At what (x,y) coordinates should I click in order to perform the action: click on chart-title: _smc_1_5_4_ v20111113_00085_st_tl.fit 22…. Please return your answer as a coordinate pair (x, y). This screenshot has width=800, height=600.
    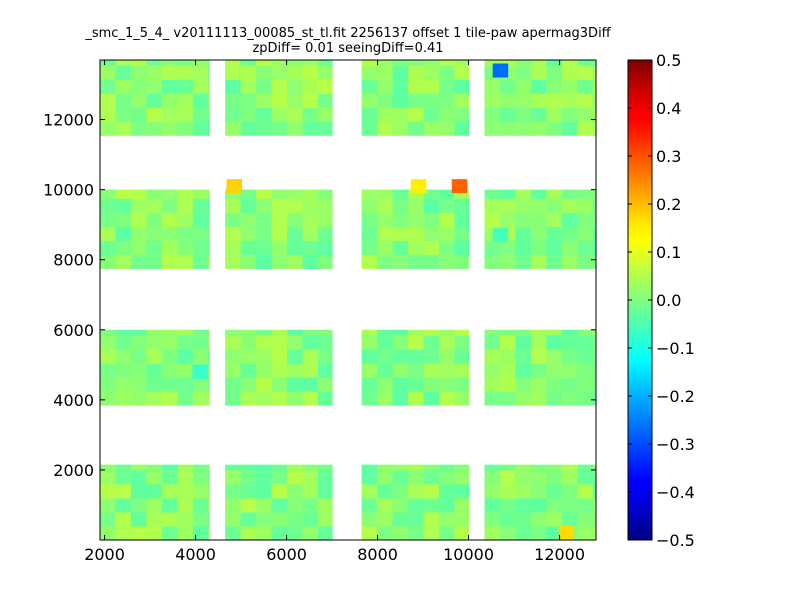
    Looking at the image, I should click on (347, 41).